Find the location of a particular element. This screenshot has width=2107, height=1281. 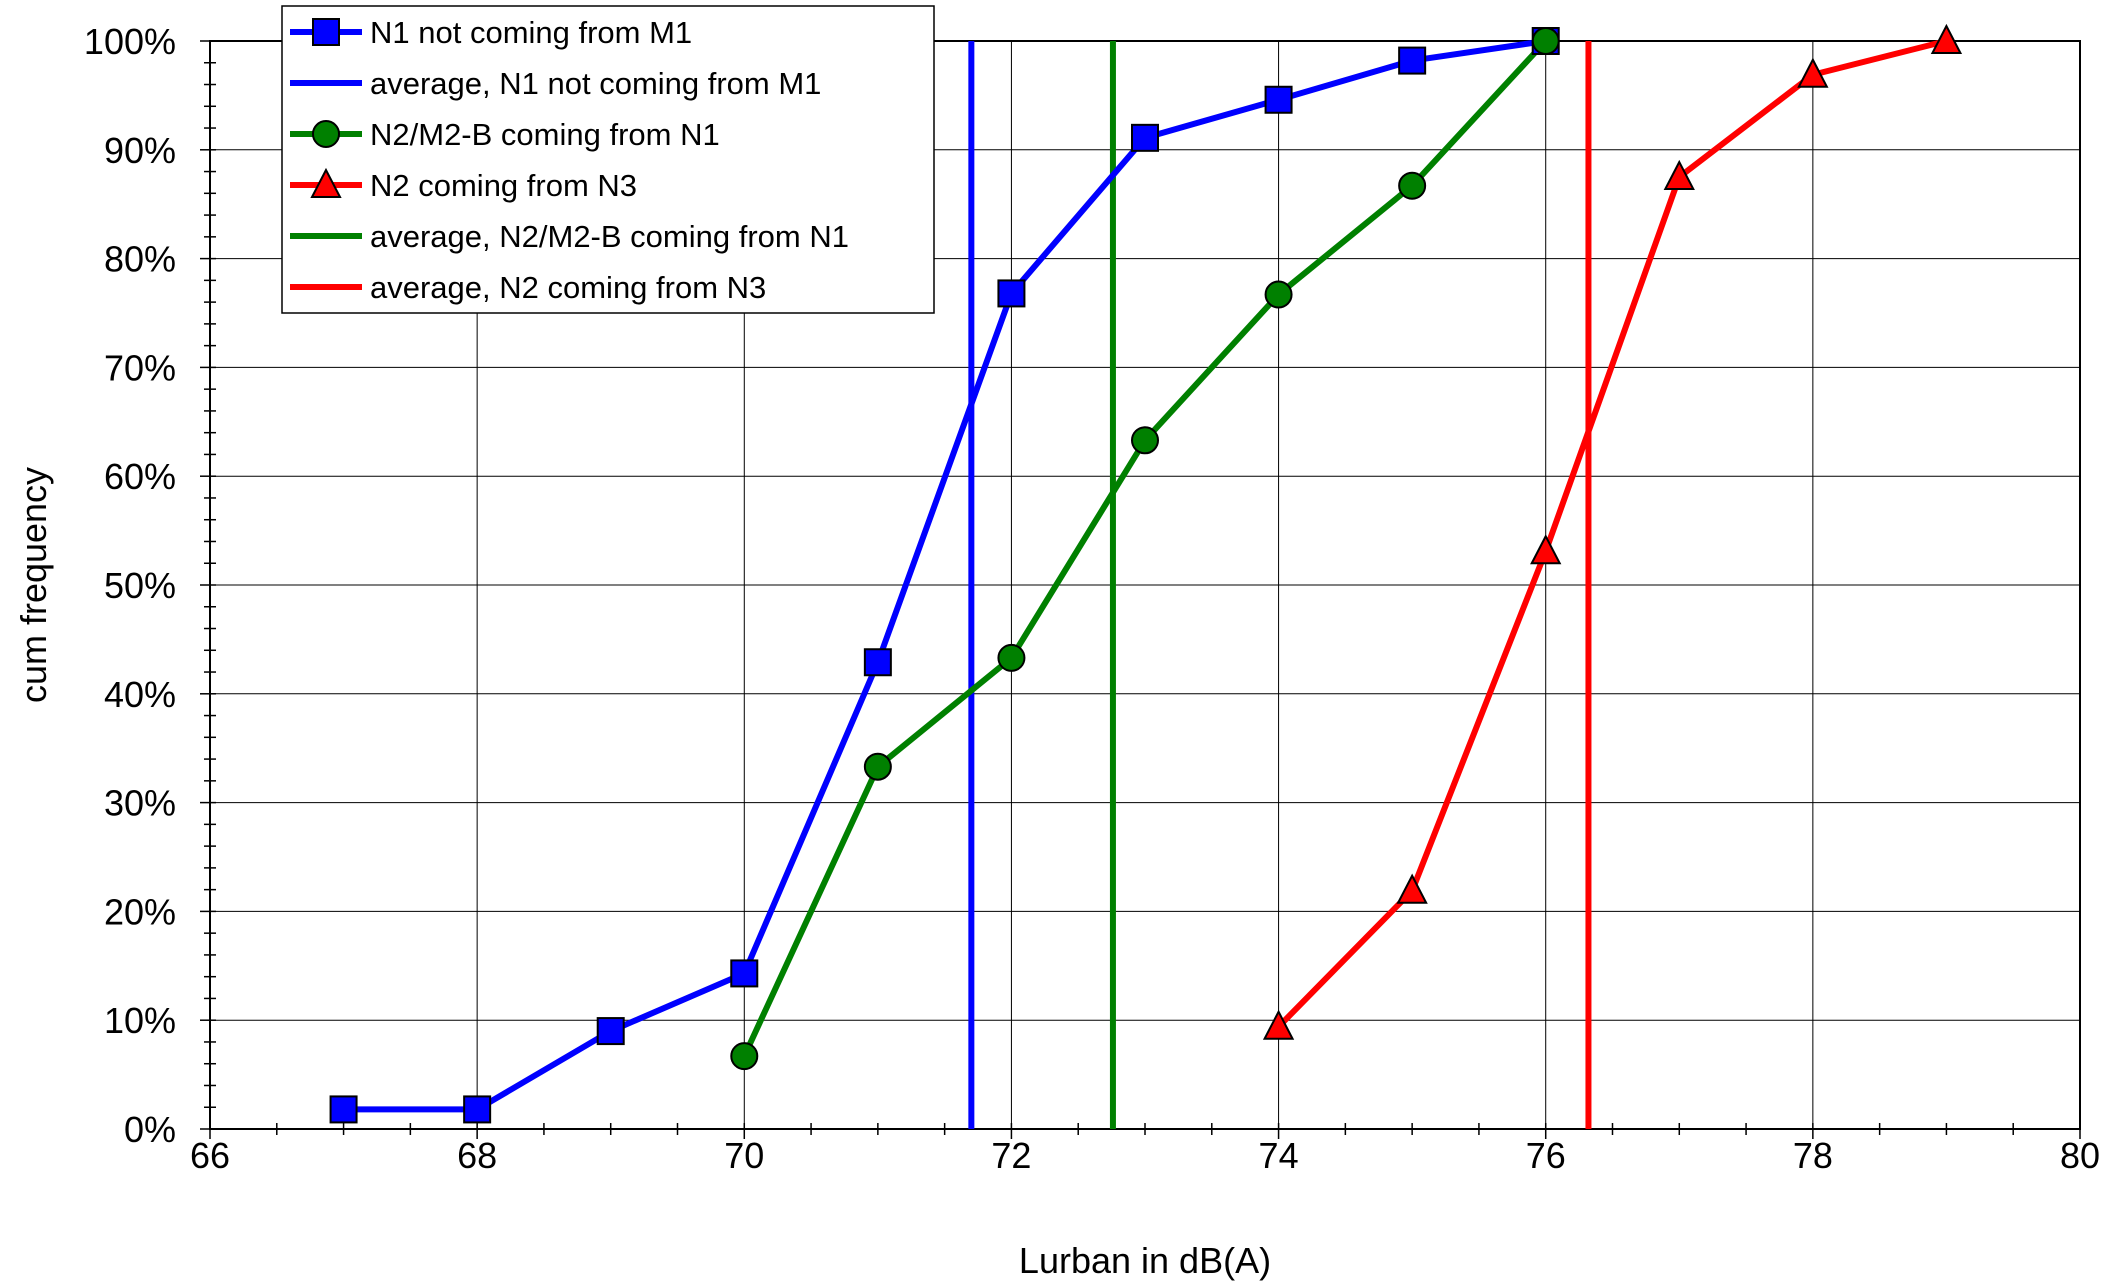

legend-label: average, N2/M2-B coming from N1 is located at coordinates (609, 236).